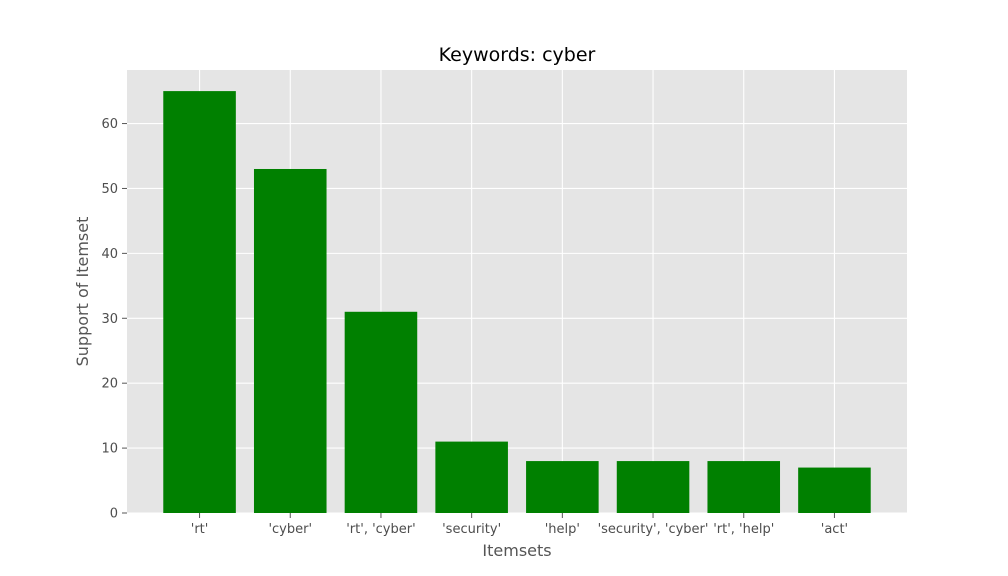 The image size is (1008, 576). What do you see at coordinates (743, 529) in the screenshot?
I see `x-tick-label: 'rt', 'help'` at bounding box center [743, 529].